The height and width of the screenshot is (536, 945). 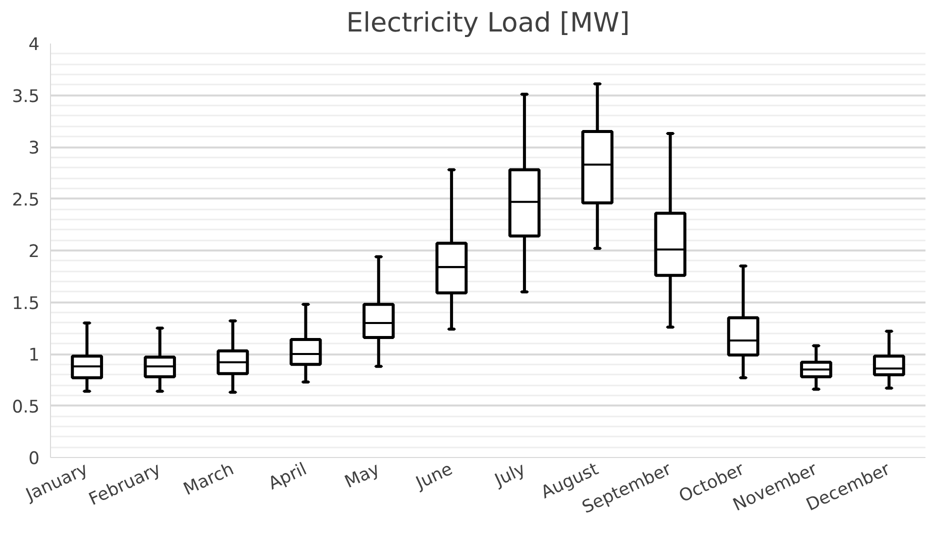 What do you see at coordinates (26, 200) in the screenshot?
I see `y-tick-label: 2.5` at bounding box center [26, 200].